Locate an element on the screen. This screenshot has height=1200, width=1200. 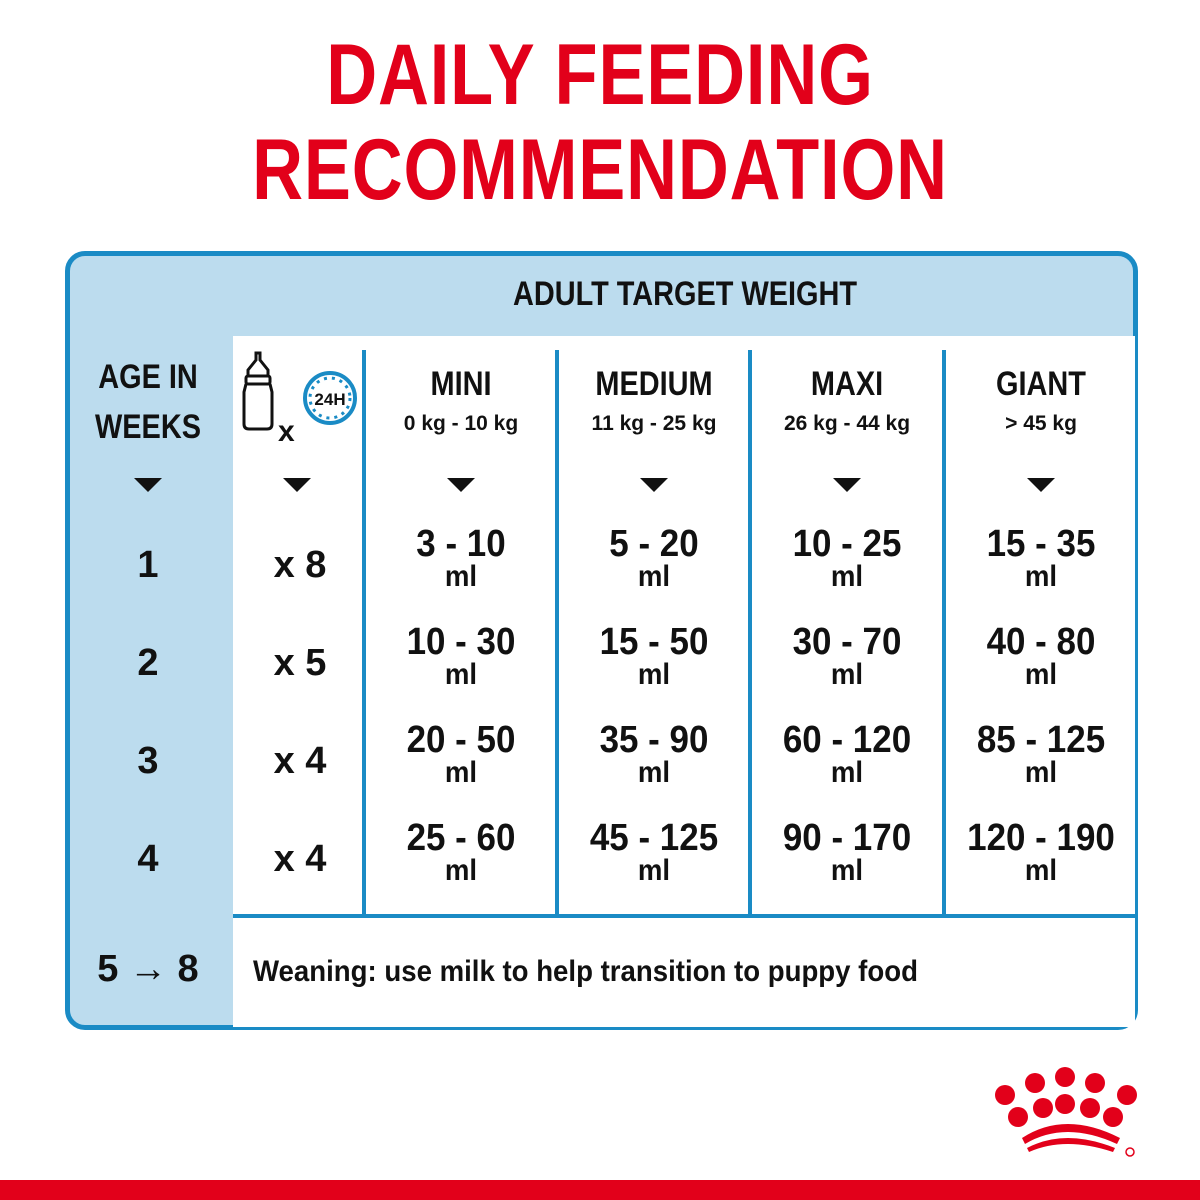
amount: 30 - 70 is located at coordinates (847, 642).